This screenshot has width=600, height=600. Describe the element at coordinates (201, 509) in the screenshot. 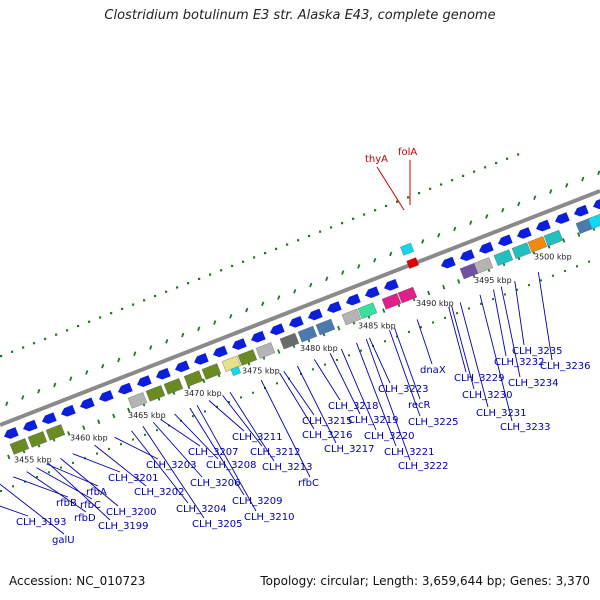

I see `gene-label-CLH_3204: CLH_3204` at that location.